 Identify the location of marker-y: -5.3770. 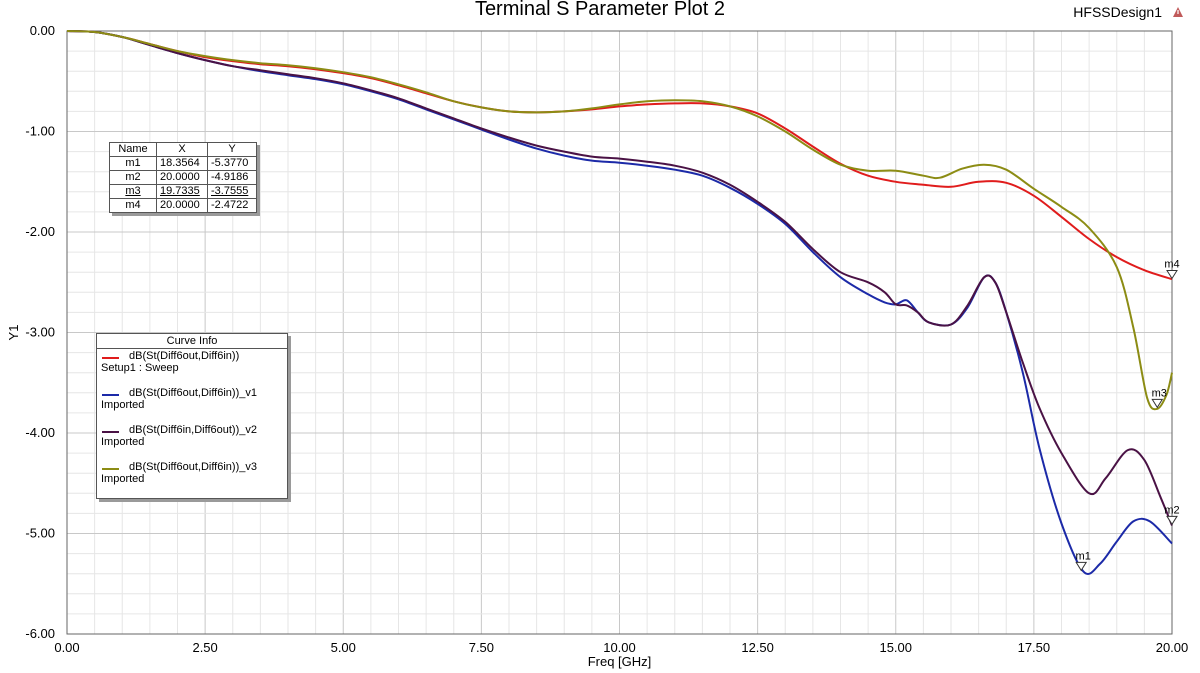
(232, 163).